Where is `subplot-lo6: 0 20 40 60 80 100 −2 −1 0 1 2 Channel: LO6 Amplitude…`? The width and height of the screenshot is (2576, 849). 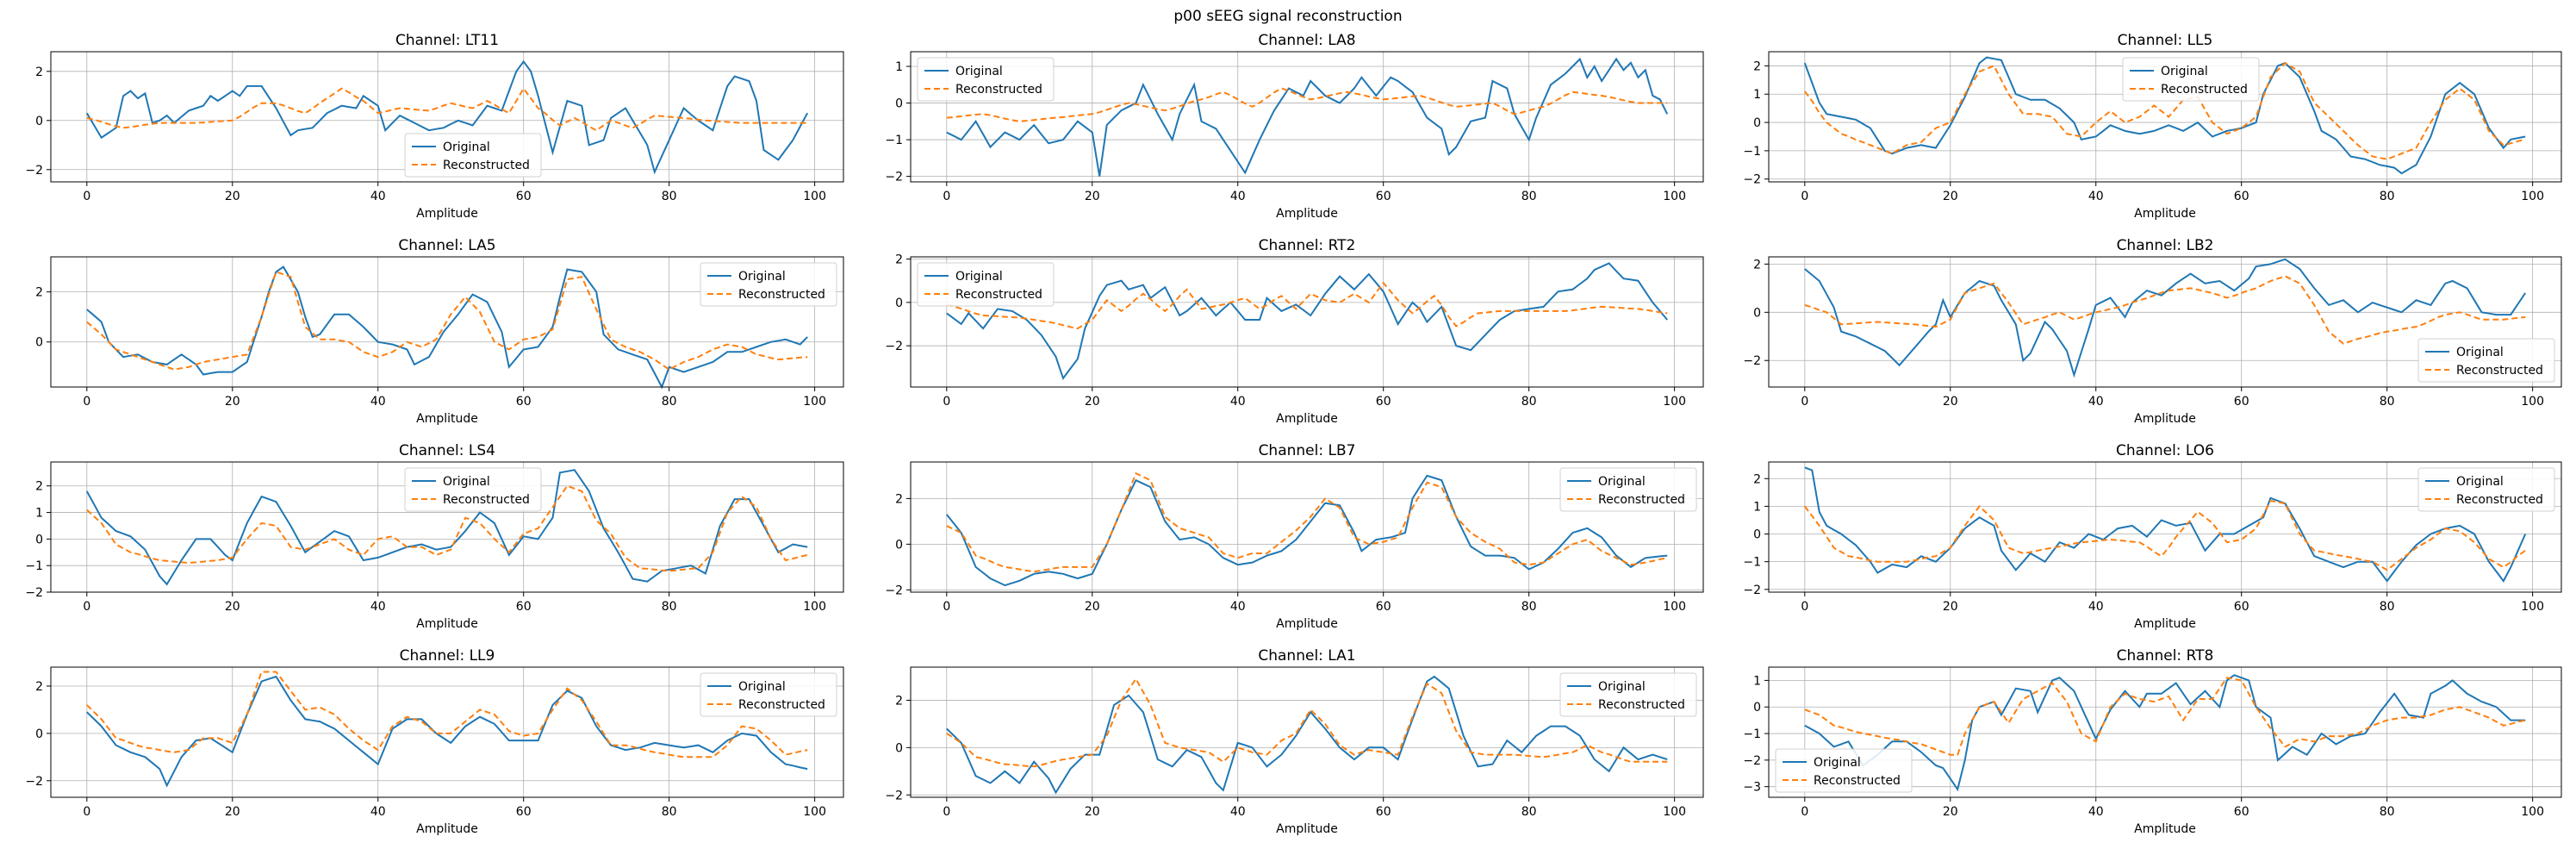 subplot-lo6: 0 20 40 60 80 100 −2 −1 0 1 2 Channel: LO6 Amplitude… is located at coordinates (2152, 536).